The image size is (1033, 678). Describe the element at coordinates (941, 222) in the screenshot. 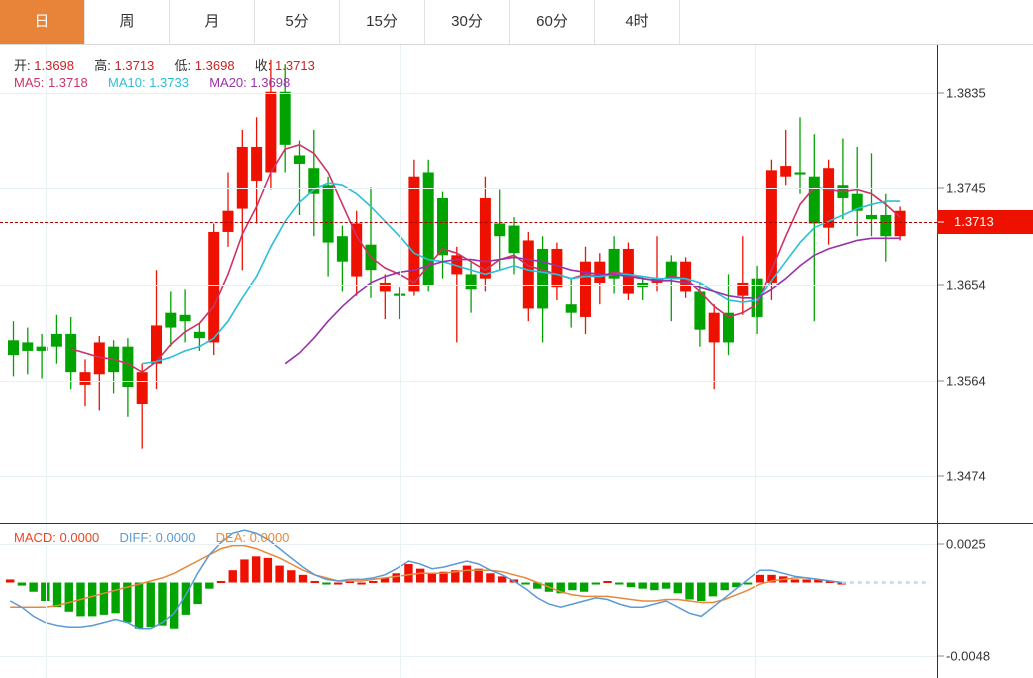

I see `current-price-tick-mark` at that location.